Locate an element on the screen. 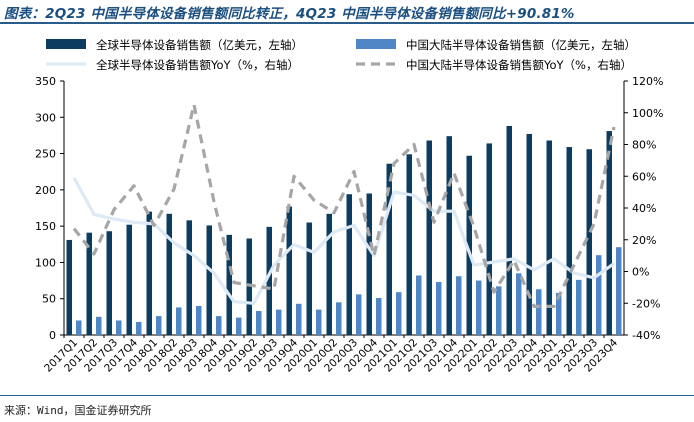 The image size is (694, 422). legend-label: 全球半导体设备销售额（亿美元，左轴） is located at coordinates (199, 45).